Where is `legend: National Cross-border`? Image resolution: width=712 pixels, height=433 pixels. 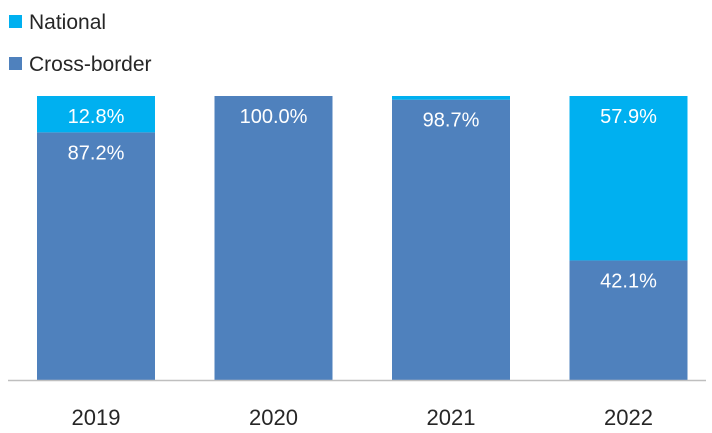
legend: National Cross-border is located at coordinates (80, 43).